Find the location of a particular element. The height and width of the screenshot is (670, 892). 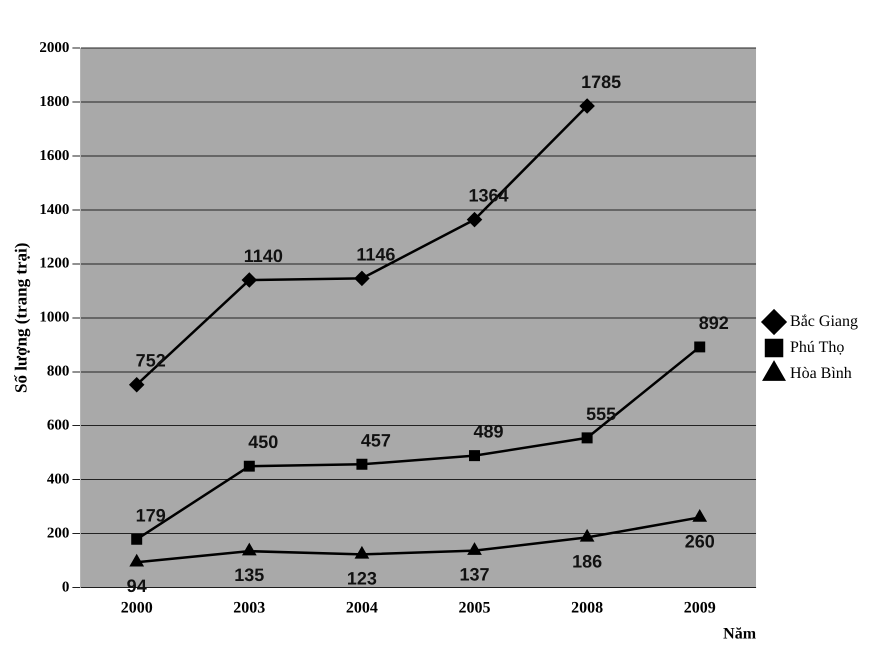

y-tick-label: 600 is located at coordinates (58, 426).